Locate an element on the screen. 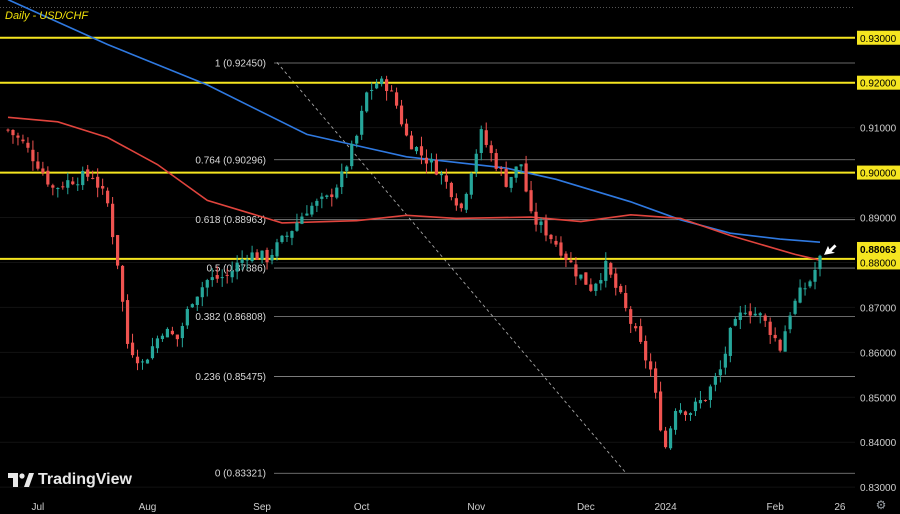 The width and height of the screenshot is (900, 514). fib-level-label: 0 (0.83321) is located at coordinates (240, 474).